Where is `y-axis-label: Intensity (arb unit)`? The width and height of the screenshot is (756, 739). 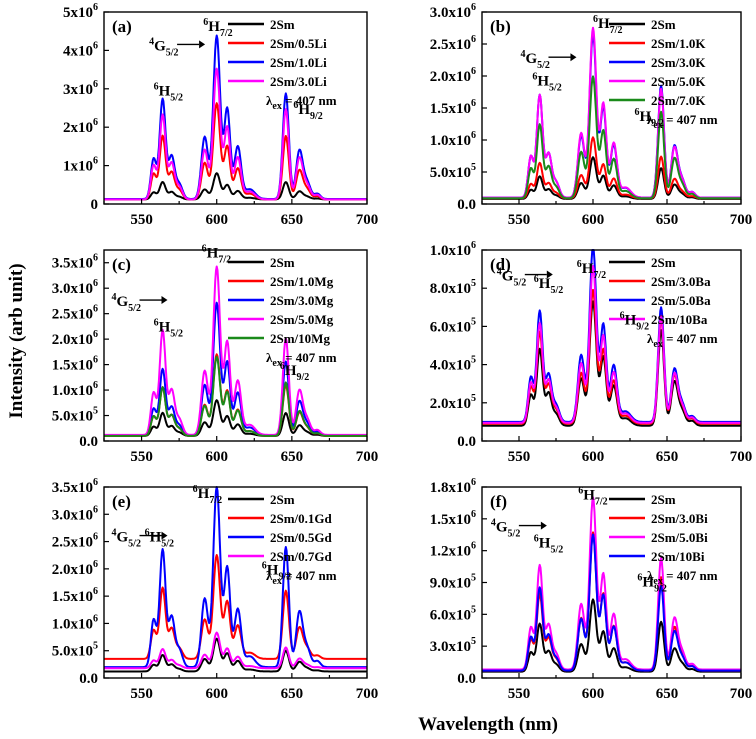 y-axis-label: Intensity (arb unit) is located at coordinates (16, 340).